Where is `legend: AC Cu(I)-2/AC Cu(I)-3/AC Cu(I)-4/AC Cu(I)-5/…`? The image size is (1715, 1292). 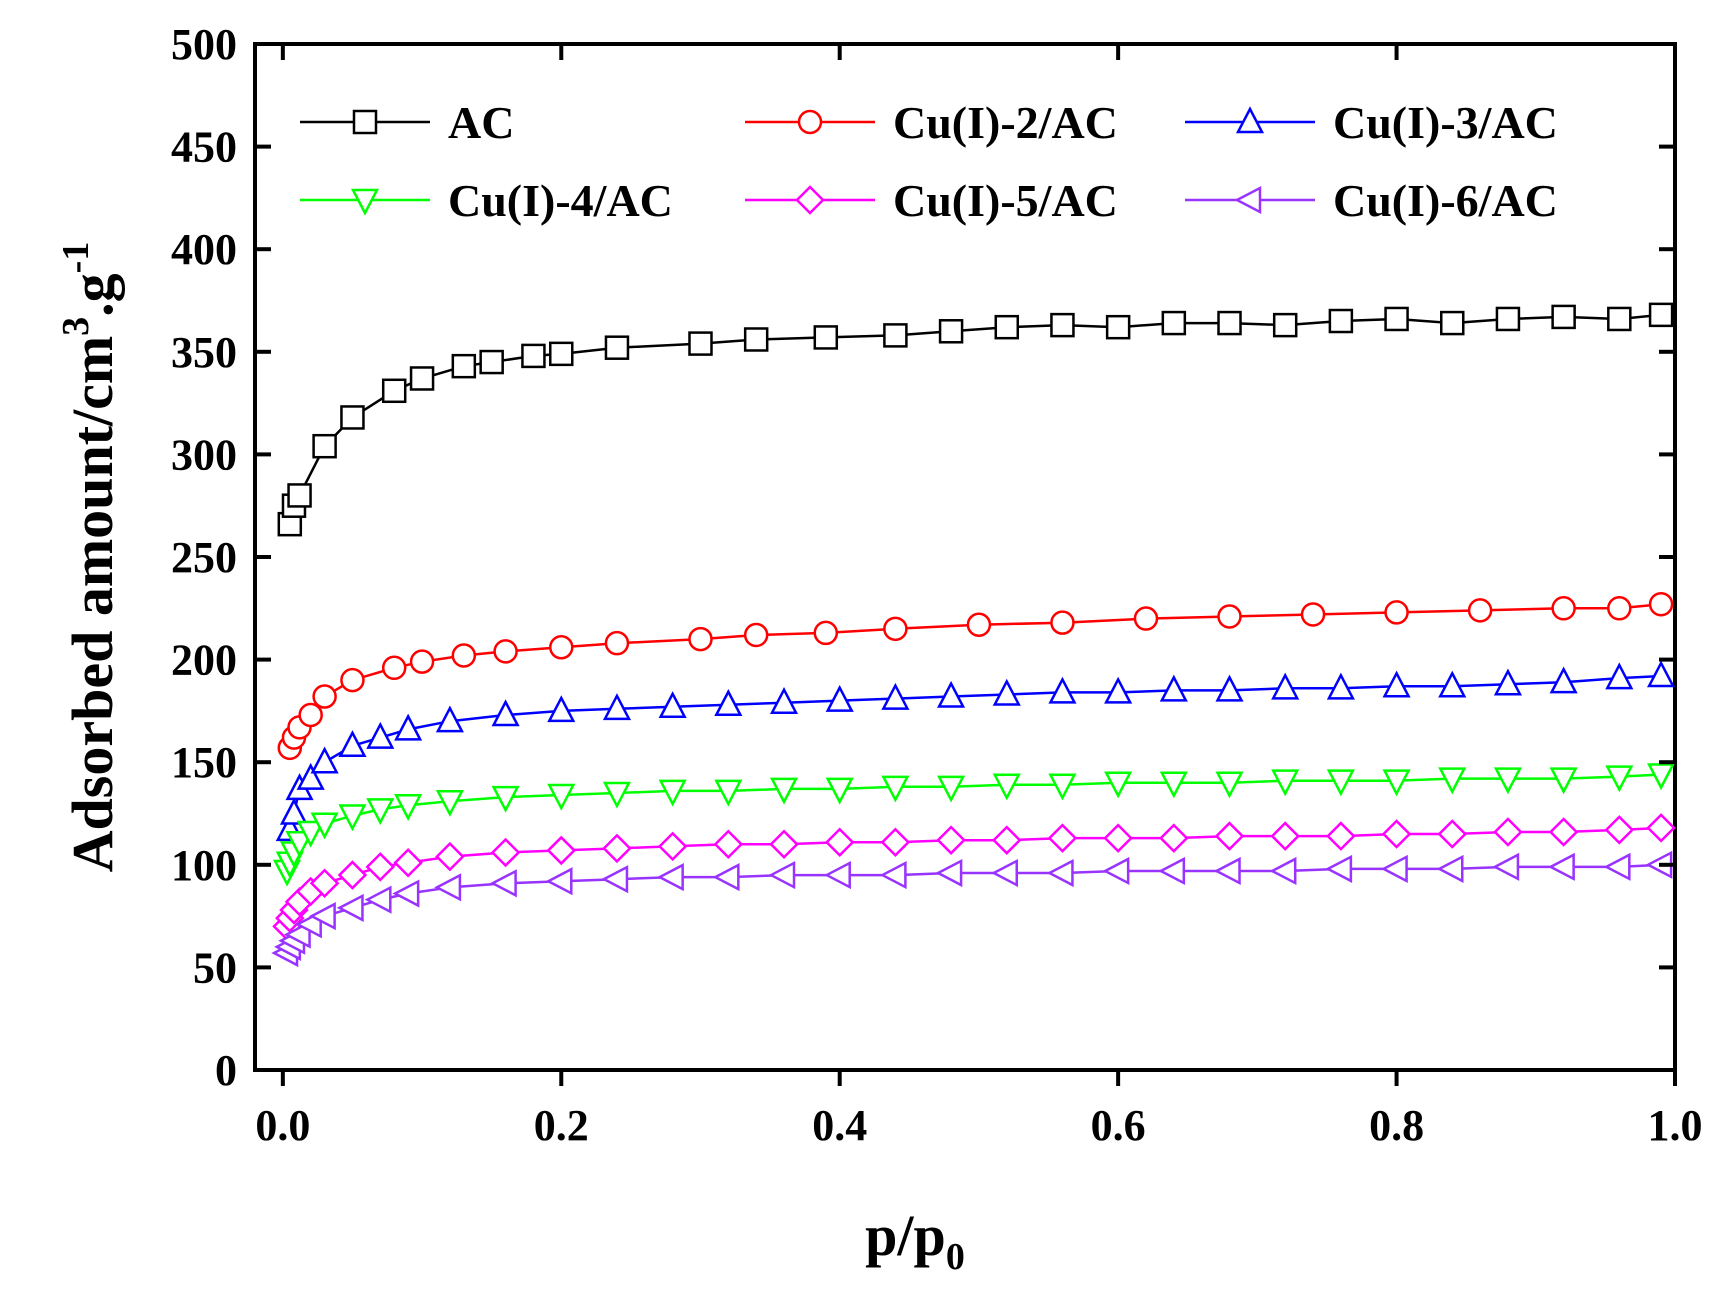 legend: AC Cu(I)-2/AC Cu(I)-3/AC Cu(I)-4/AC Cu(I)-5/… is located at coordinates (929, 161).